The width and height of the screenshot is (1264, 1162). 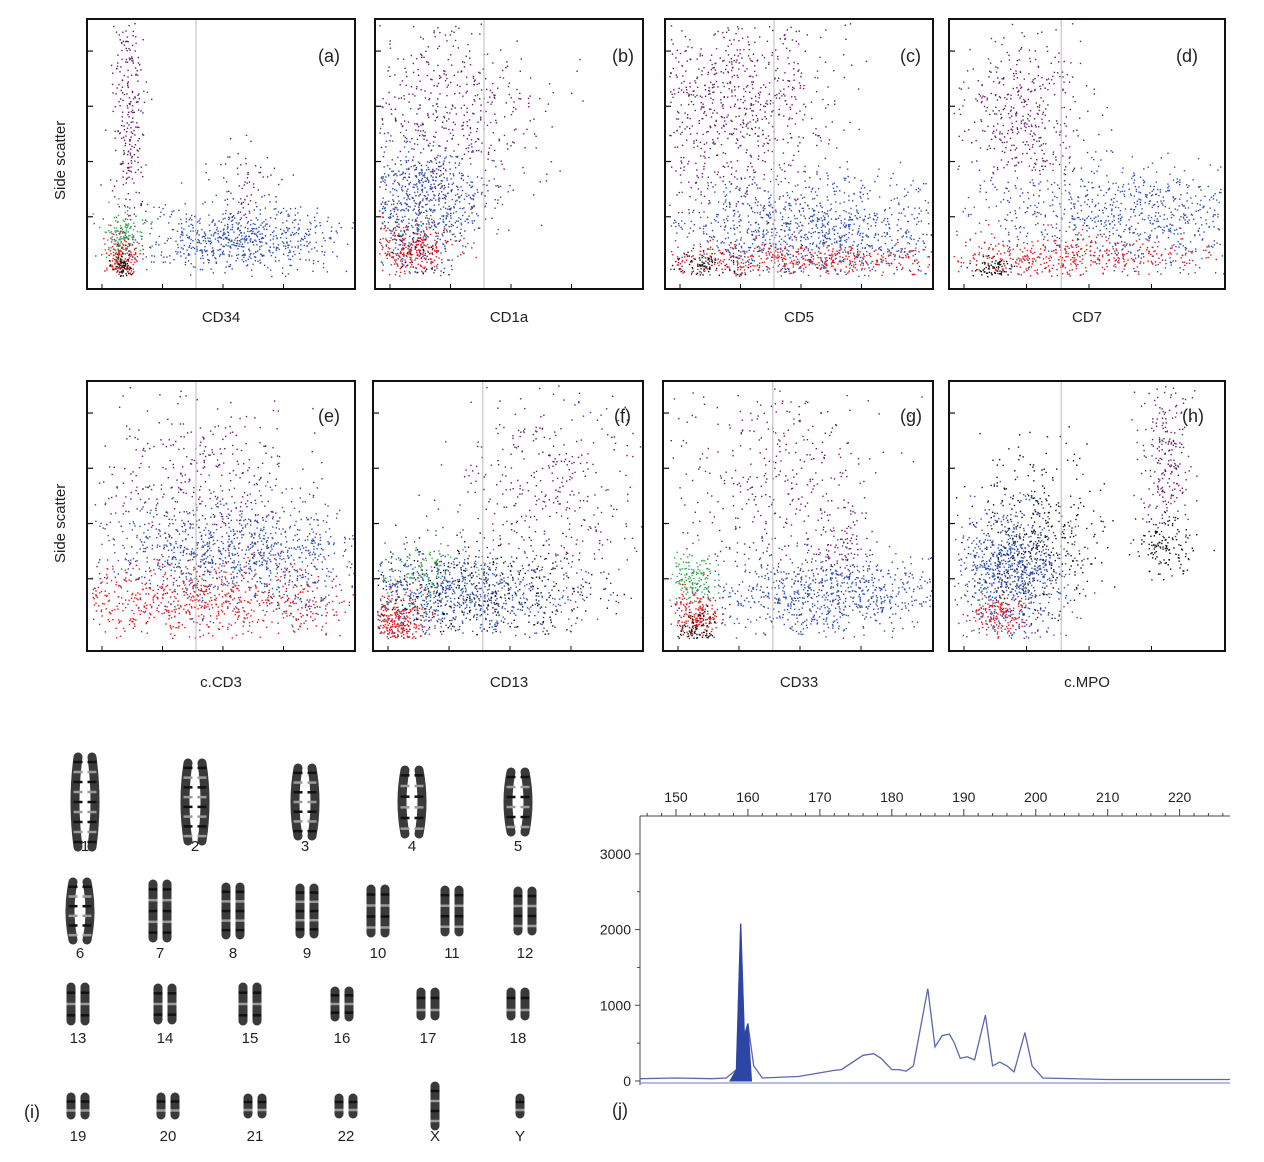 I want to click on fragment-plot: 150 160 170 180 190 200 210 220 3000 2000 1000 0, so click(x=915, y=939).